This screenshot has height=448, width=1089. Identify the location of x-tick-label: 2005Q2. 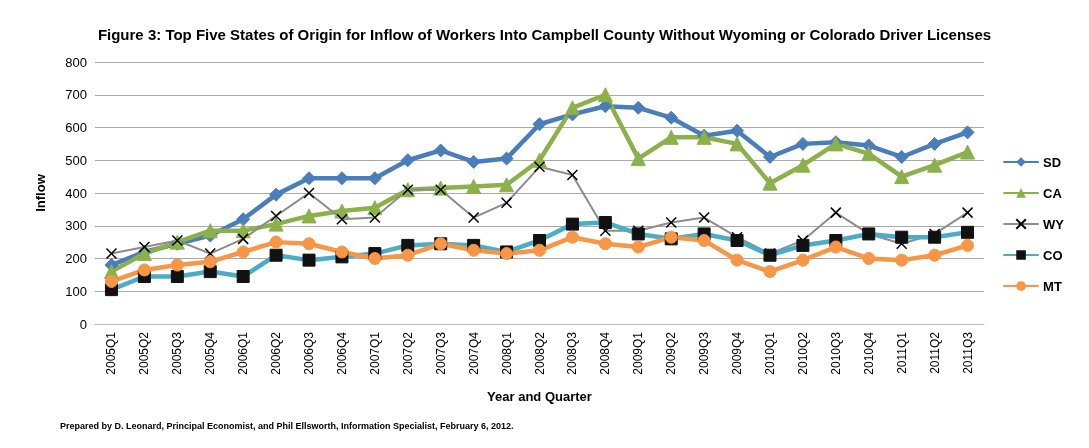
(144, 353).